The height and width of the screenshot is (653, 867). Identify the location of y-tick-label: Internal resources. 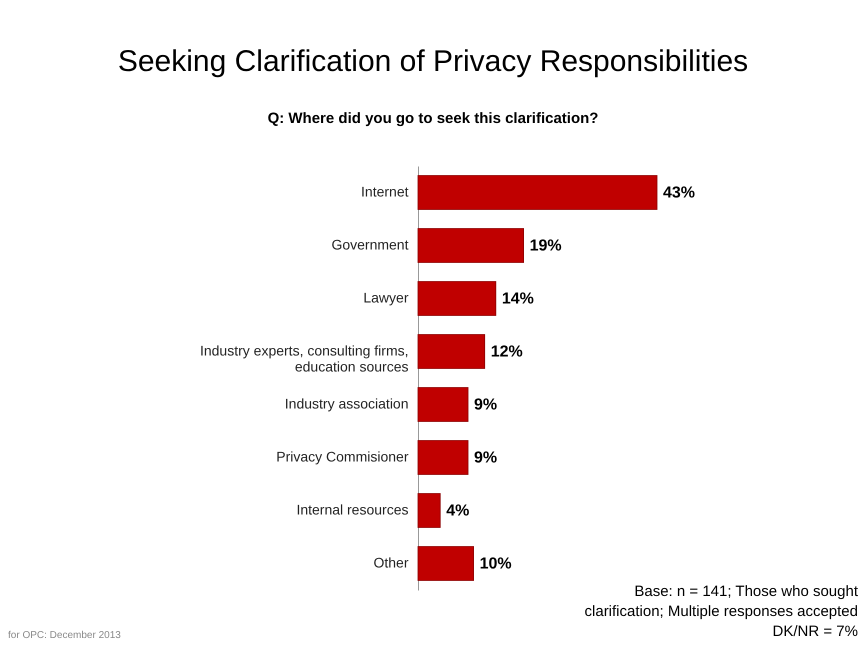
(352, 510).